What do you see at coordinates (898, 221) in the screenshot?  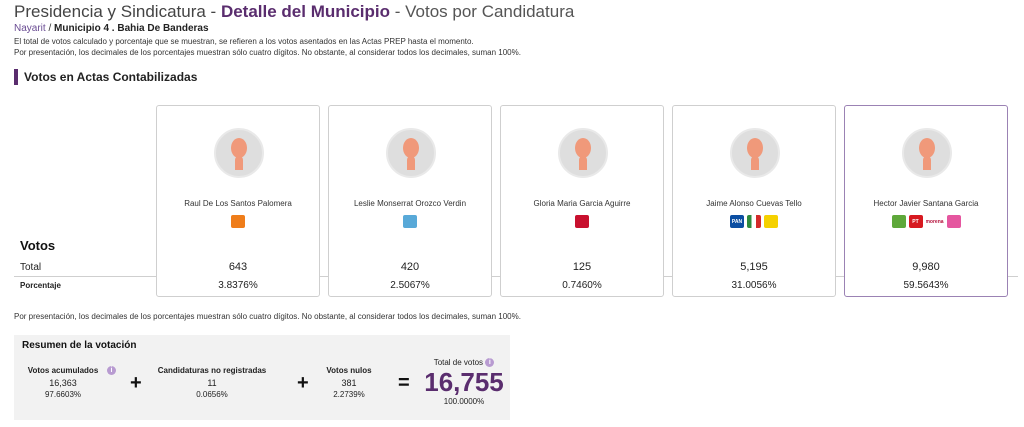 I see `pvem-logo-icon` at bounding box center [898, 221].